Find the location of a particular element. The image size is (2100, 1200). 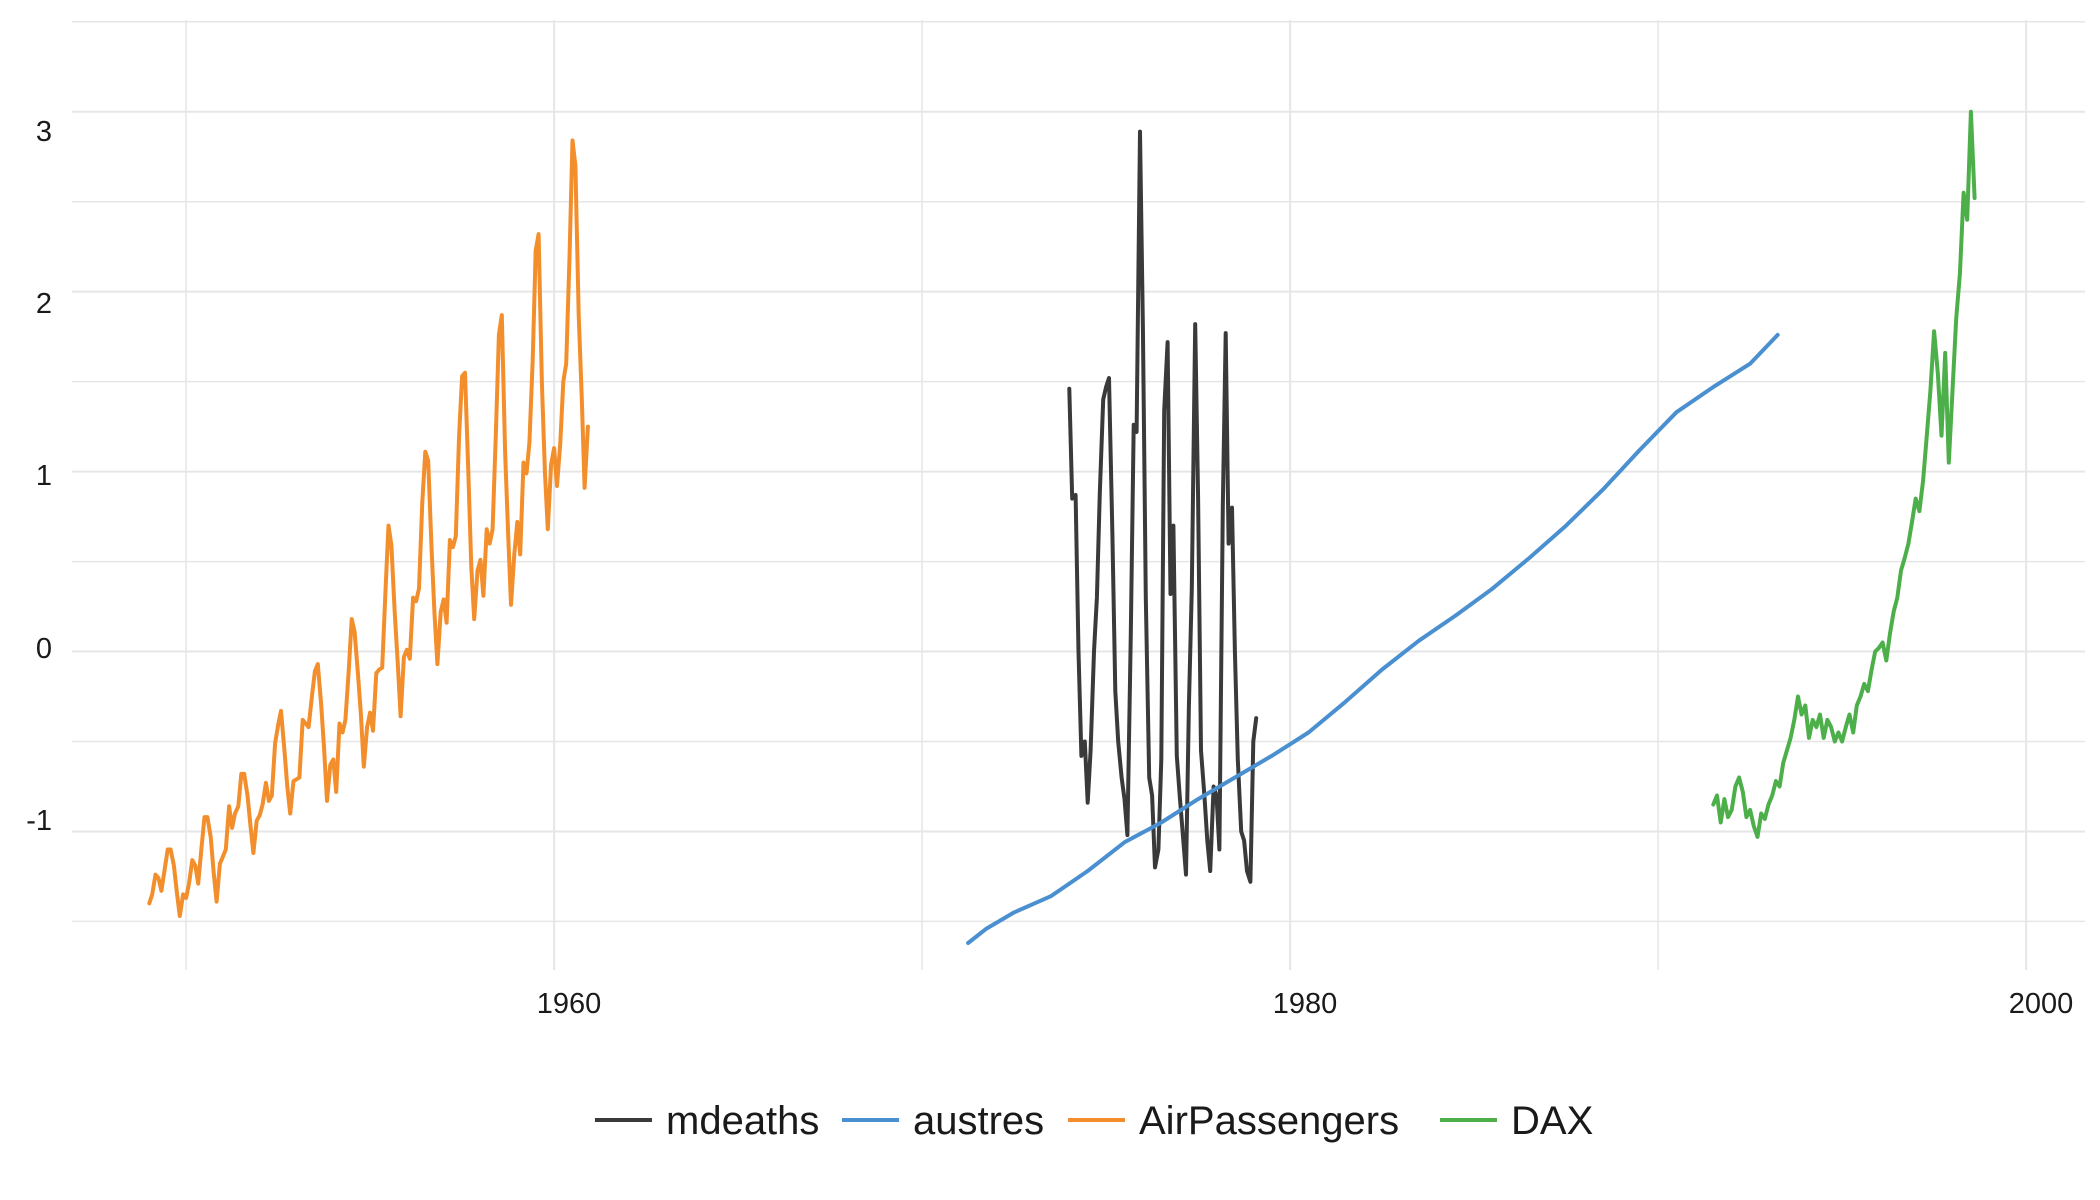

legend-item-austres: austres is located at coordinates (943, 1121).